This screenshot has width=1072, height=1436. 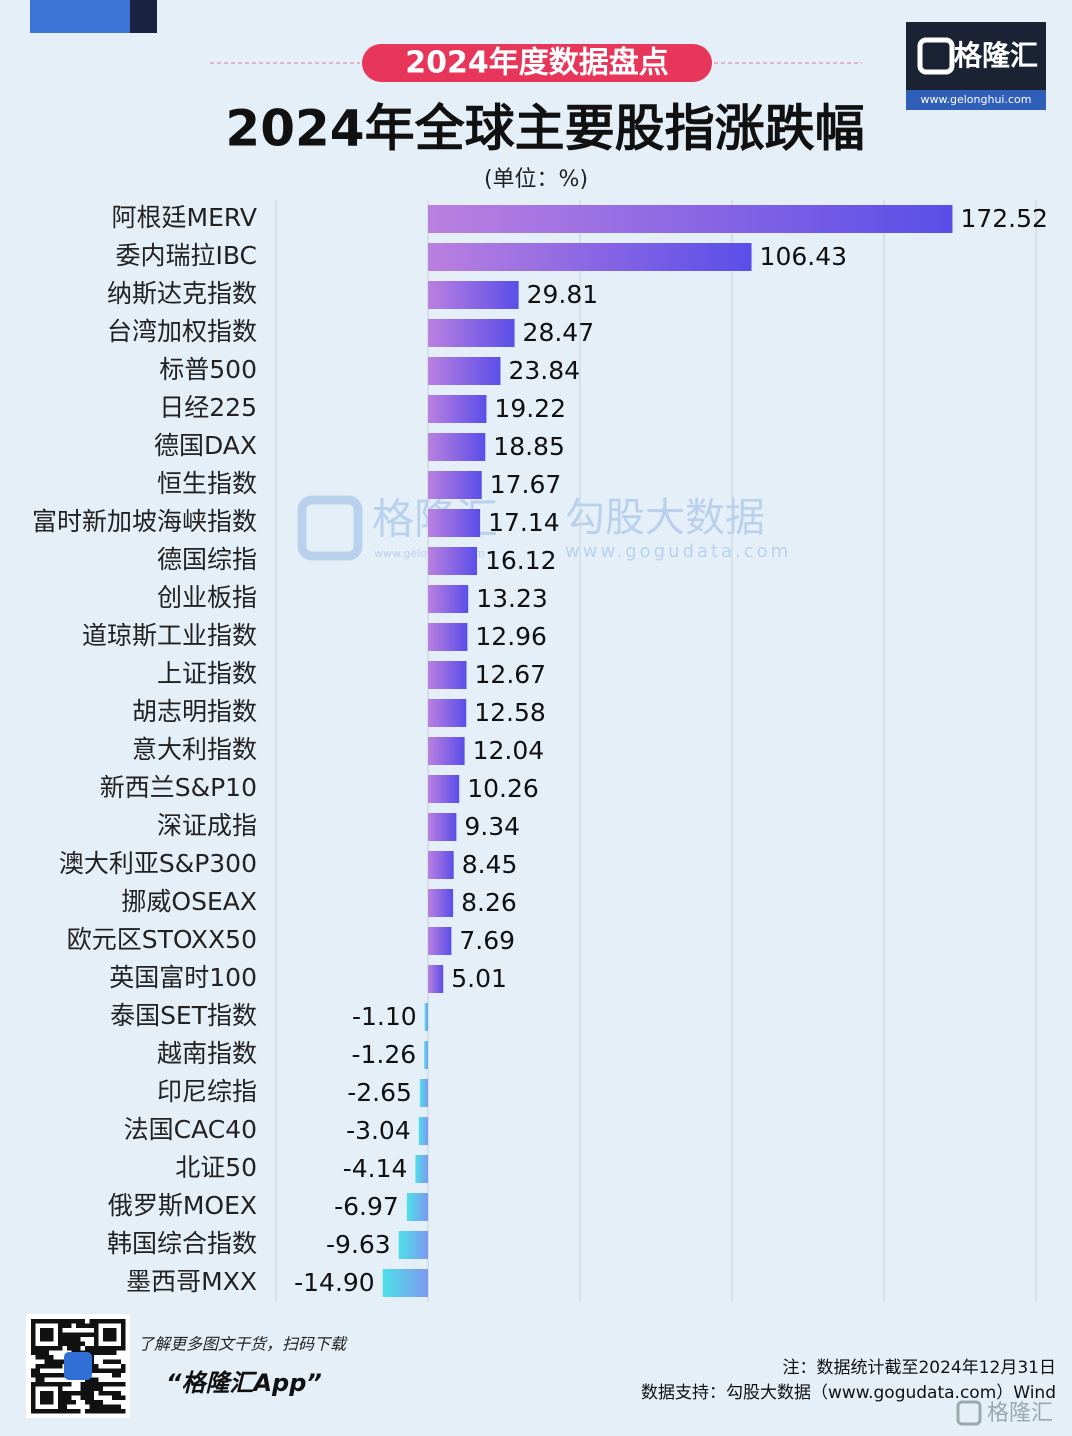 I want to click on promo: 了解更多图文干货，扫码下载, so click(x=243, y=1344).